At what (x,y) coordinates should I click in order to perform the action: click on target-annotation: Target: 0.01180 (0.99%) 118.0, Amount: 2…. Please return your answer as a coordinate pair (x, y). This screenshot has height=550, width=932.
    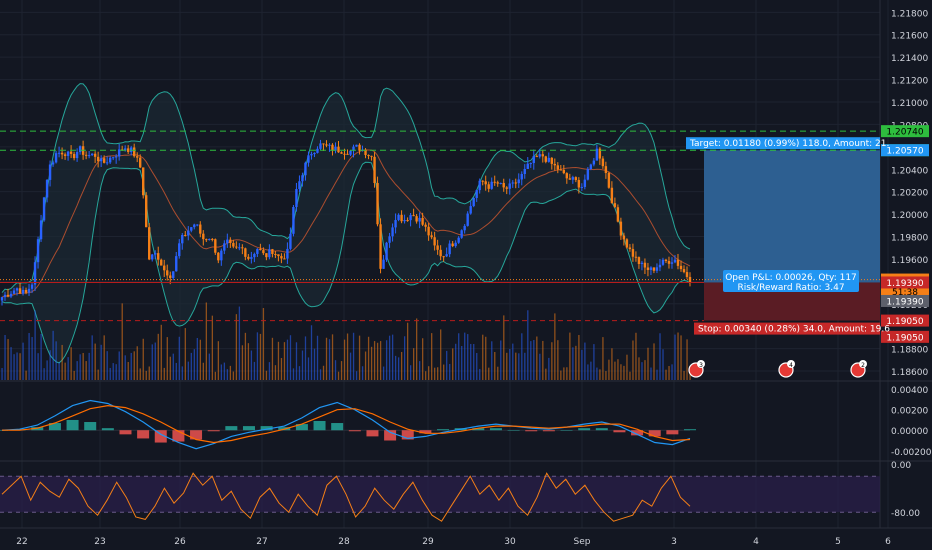
    Looking at the image, I should click on (787, 143).